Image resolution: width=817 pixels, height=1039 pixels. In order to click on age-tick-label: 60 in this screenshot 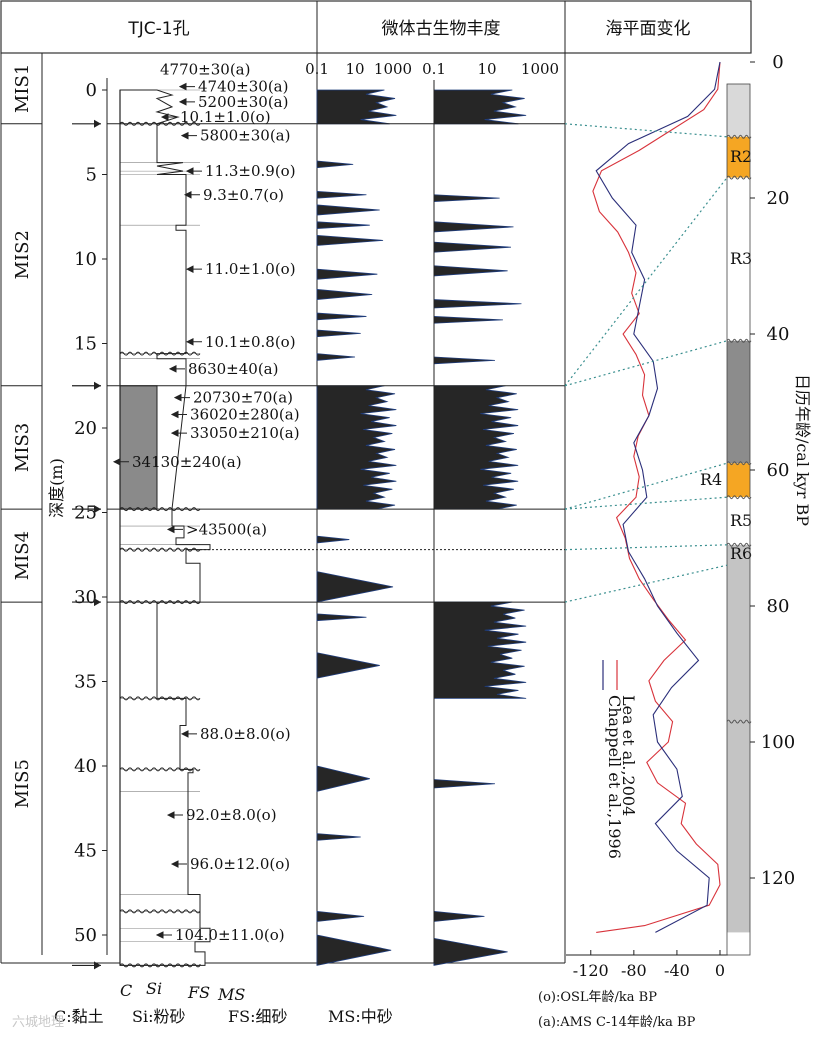, I will do `click(778, 470)`.